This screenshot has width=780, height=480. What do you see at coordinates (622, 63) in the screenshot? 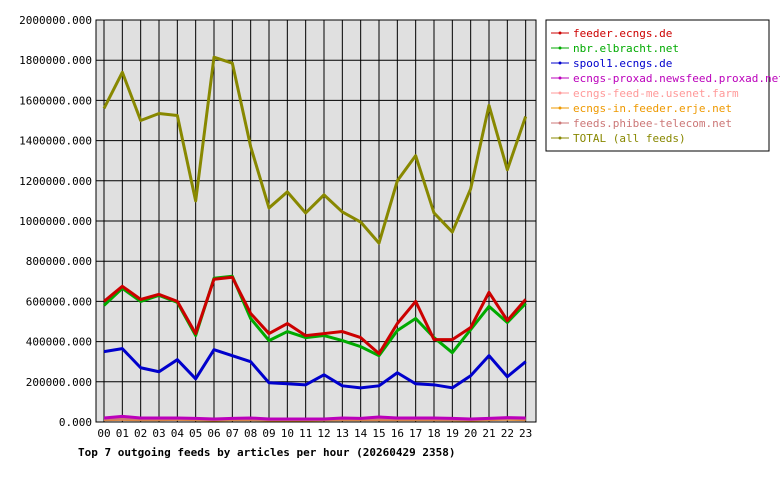
I see `legend-label: spool1.ecngs.de` at bounding box center [622, 63].